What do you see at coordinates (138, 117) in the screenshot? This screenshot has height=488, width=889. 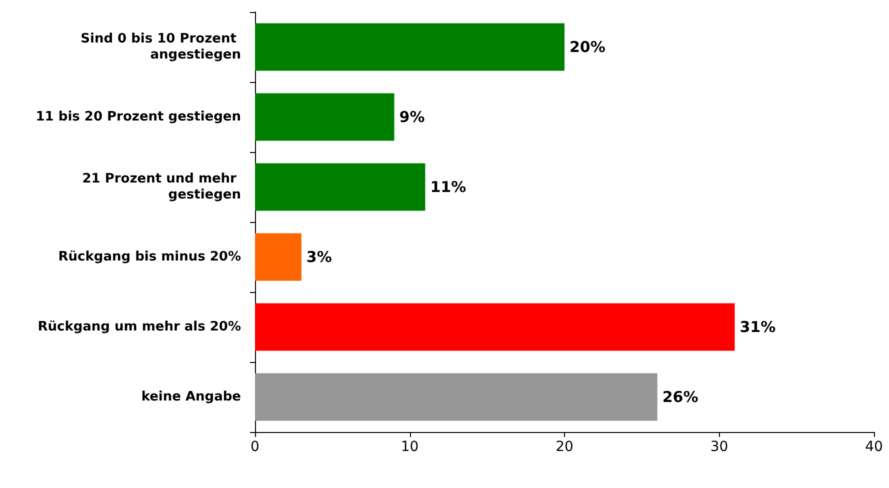 I see `y-tick-label: 11 bis 20 Prozent gestiegen` at bounding box center [138, 117].